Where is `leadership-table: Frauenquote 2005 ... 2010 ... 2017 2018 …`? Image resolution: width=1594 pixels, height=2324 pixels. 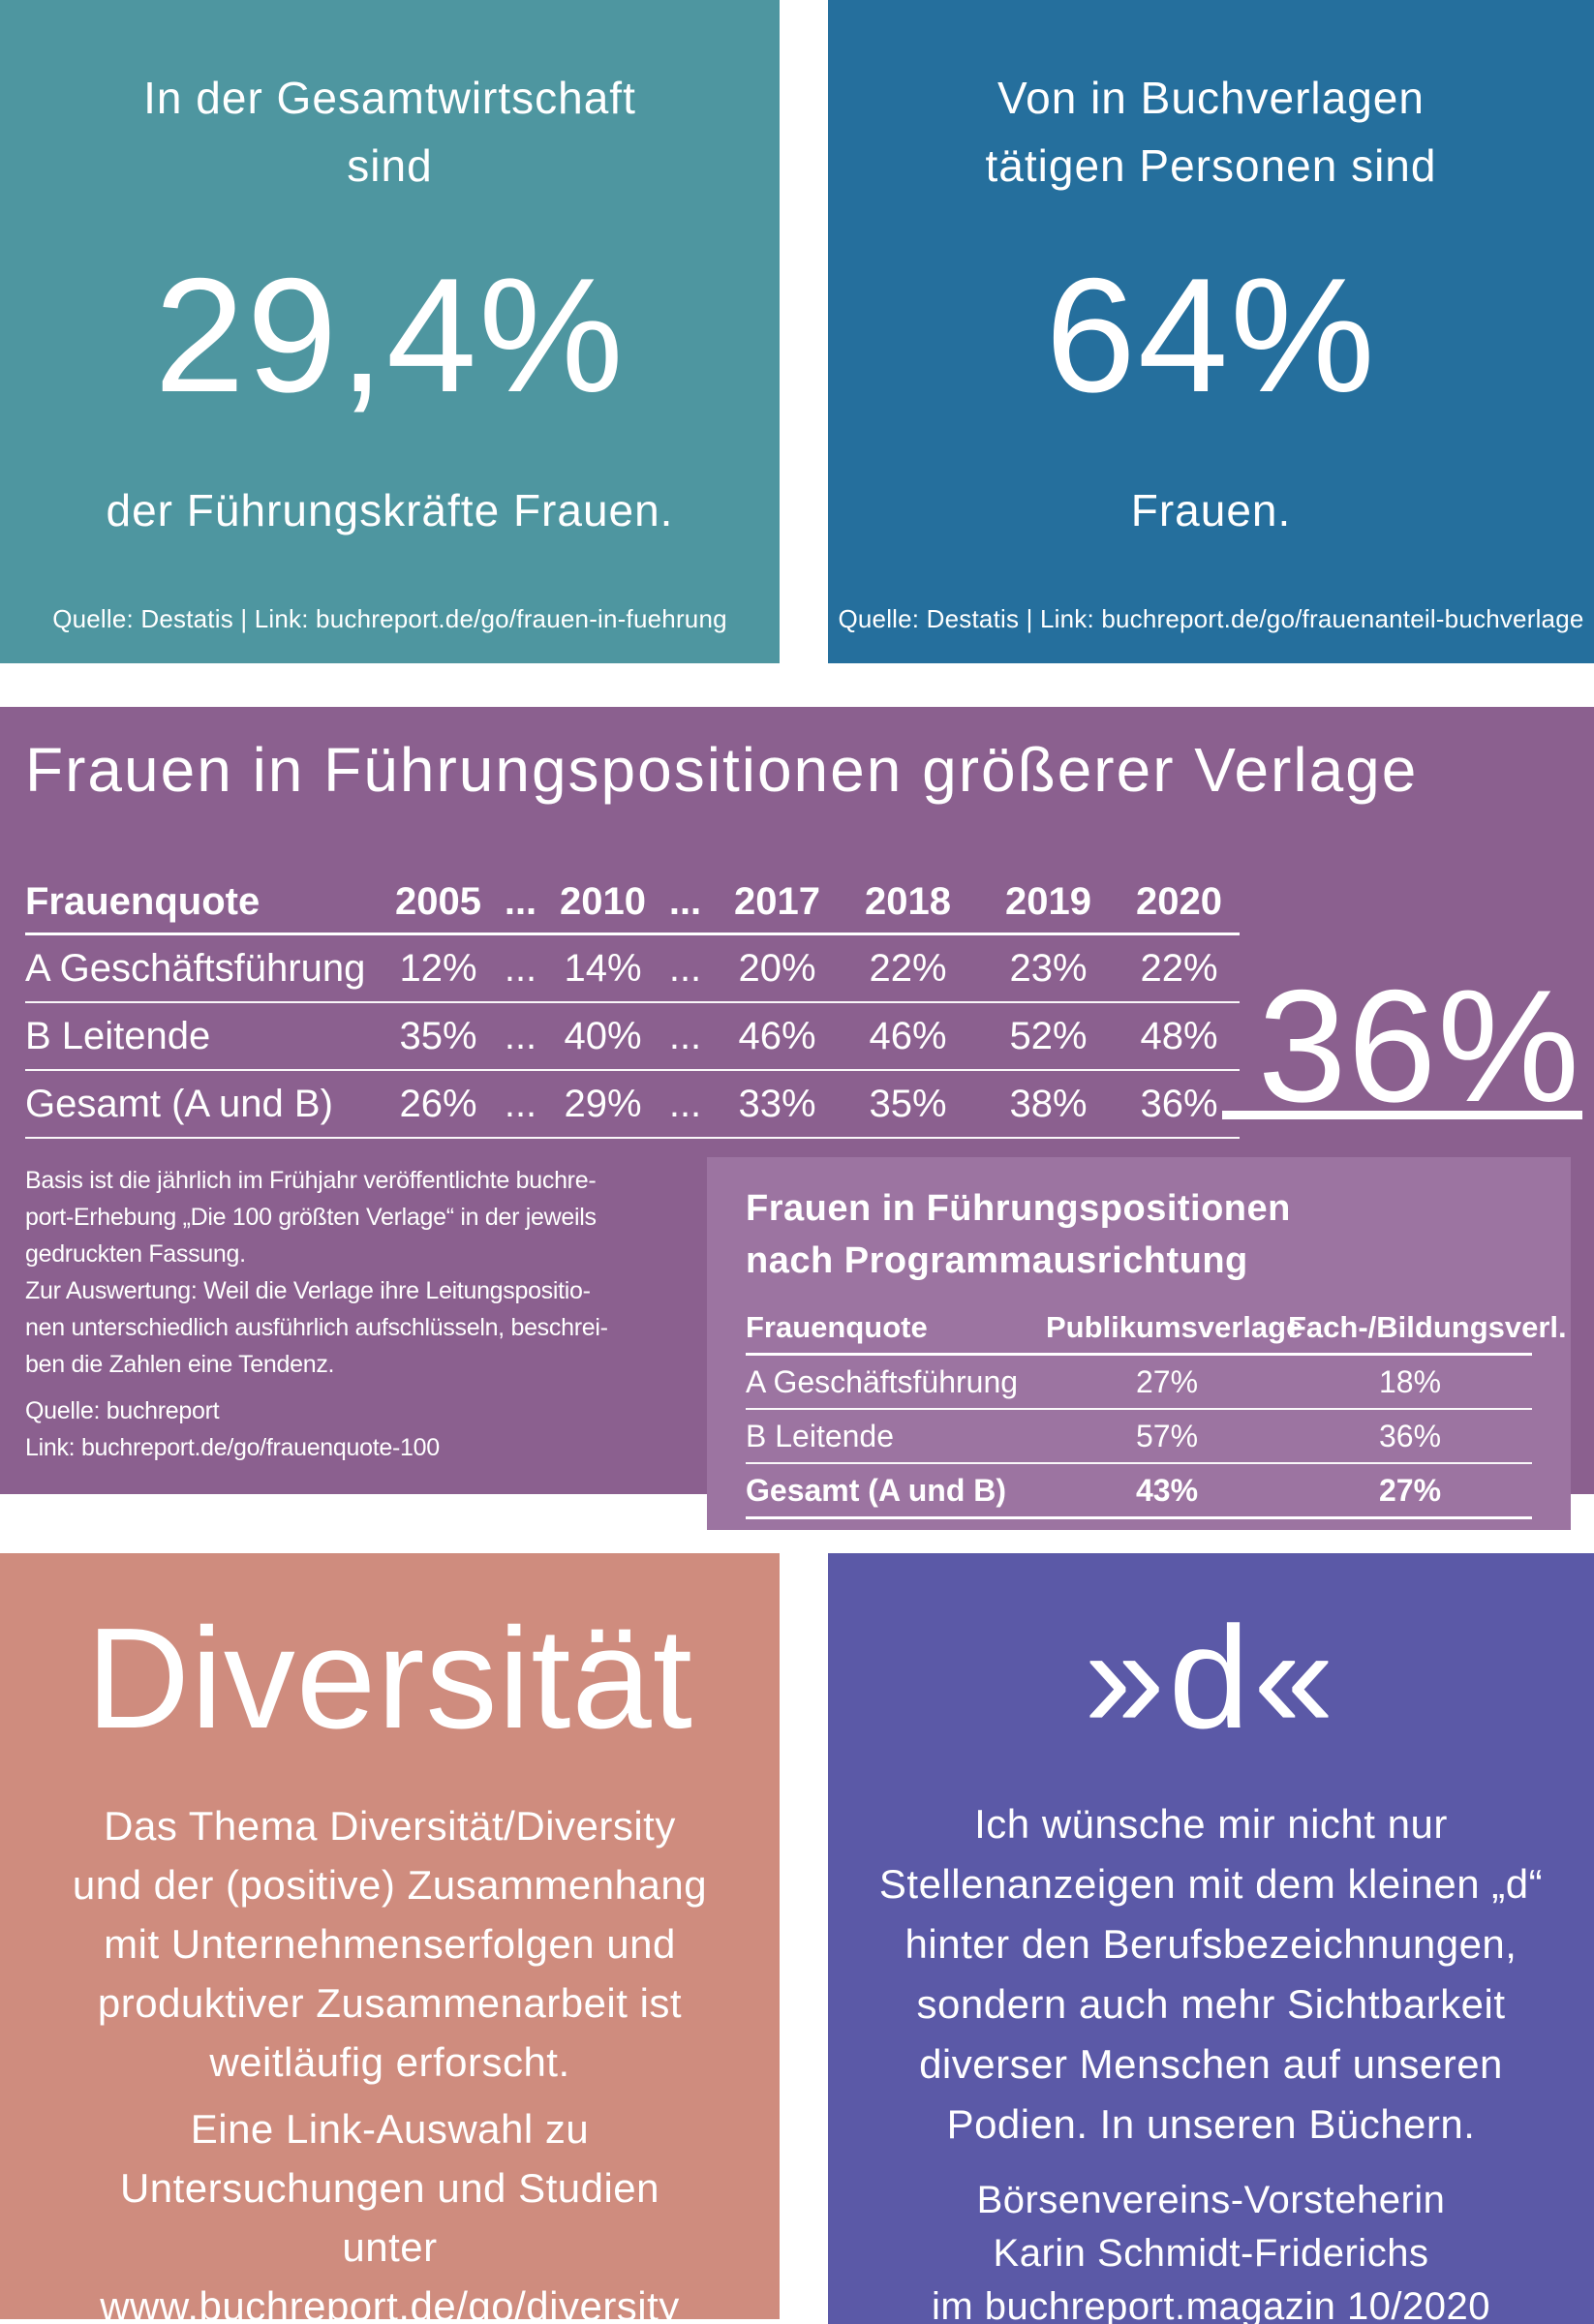
leadership-table: Frauenquote 2005 ... 2010 ... 2017 2018 … is located at coordinates (632, 1005).